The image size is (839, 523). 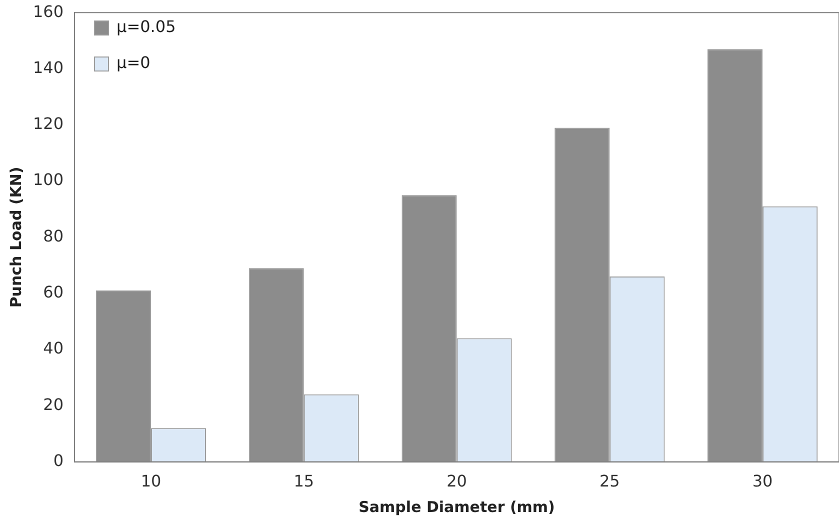 I want to click on x-axis-title: Sample Diameter (mm), so click(x=456, y=507).